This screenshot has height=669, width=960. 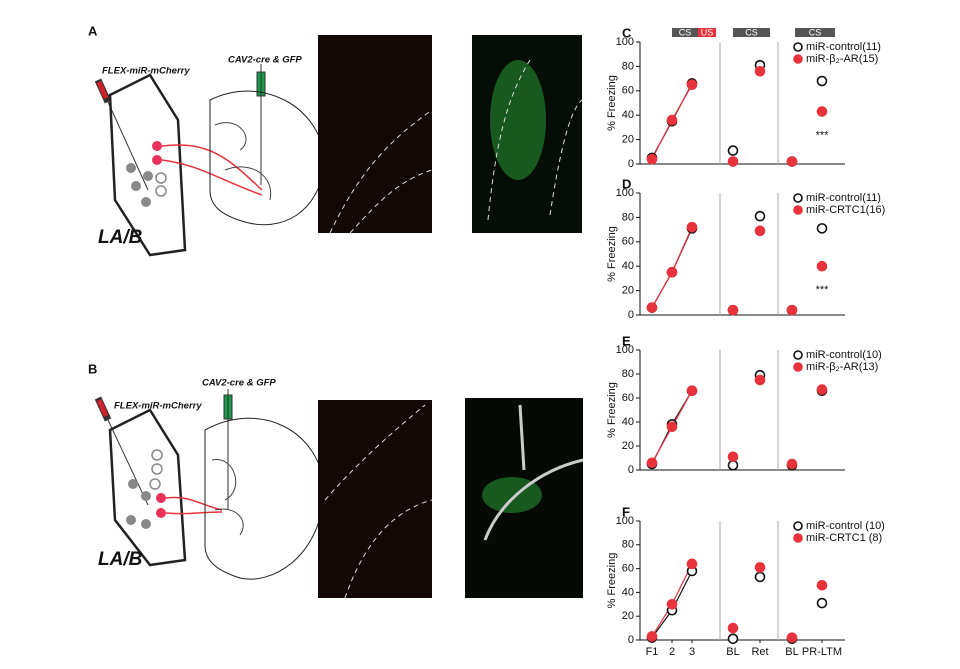 I want to click on panel-letter: A, so click(x=93, y=30).